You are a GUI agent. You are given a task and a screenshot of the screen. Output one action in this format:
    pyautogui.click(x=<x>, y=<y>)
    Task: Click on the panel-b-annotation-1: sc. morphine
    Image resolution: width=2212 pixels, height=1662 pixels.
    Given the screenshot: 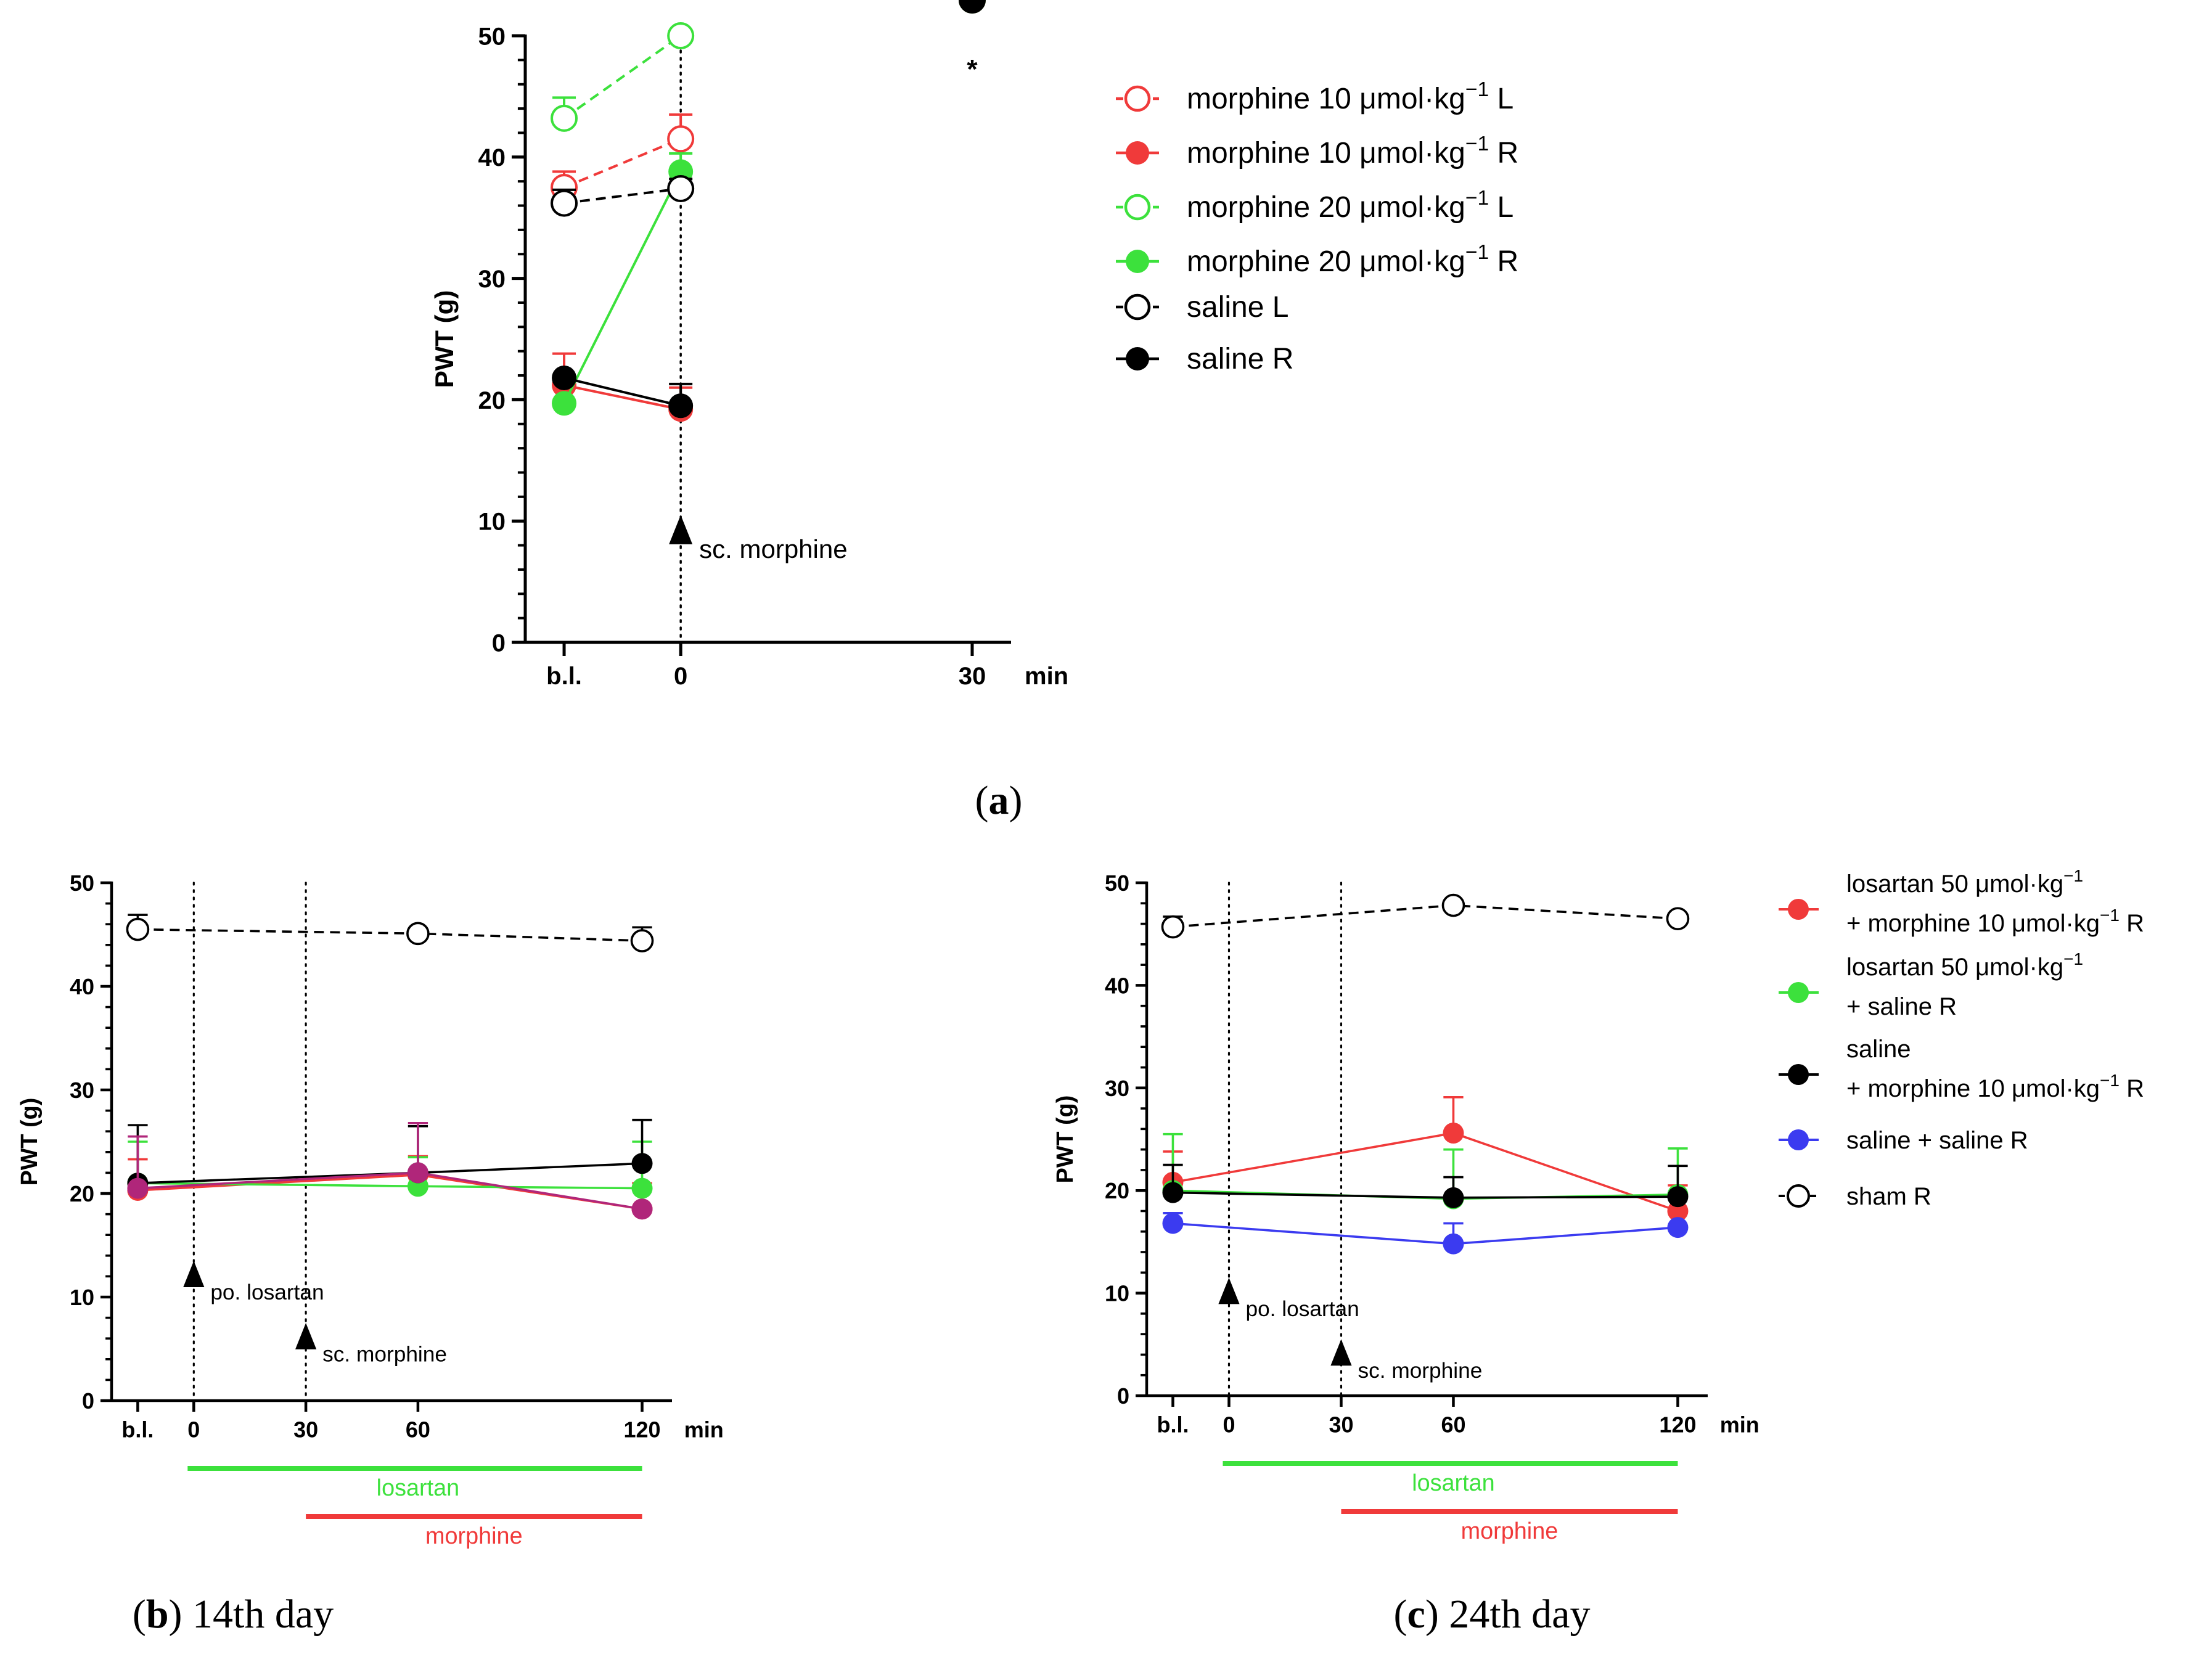 What is the action you would take?
    pyautogui.click(x=384, y=1355)
    